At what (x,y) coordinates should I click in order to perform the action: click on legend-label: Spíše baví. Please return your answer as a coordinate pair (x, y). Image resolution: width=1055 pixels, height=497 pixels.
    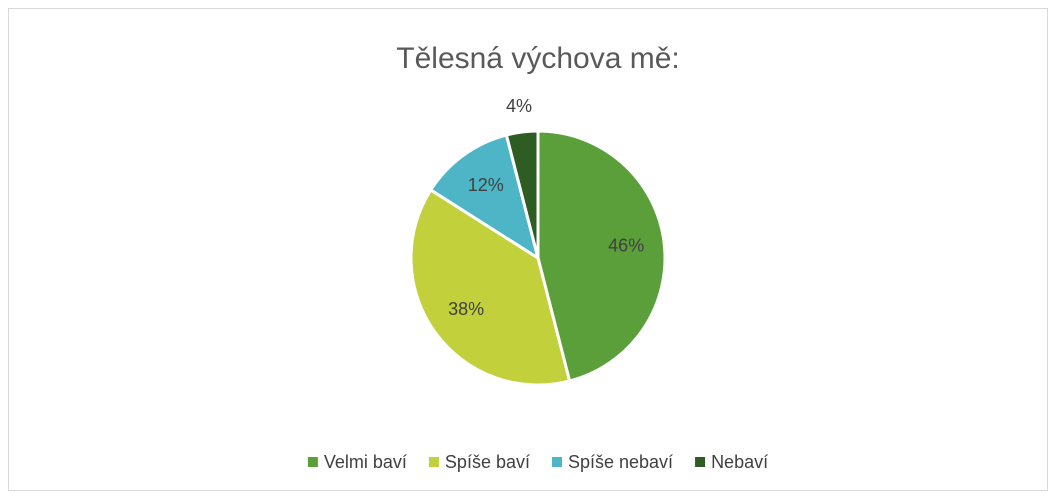
    Looking at the image, I should click on (487, 462).